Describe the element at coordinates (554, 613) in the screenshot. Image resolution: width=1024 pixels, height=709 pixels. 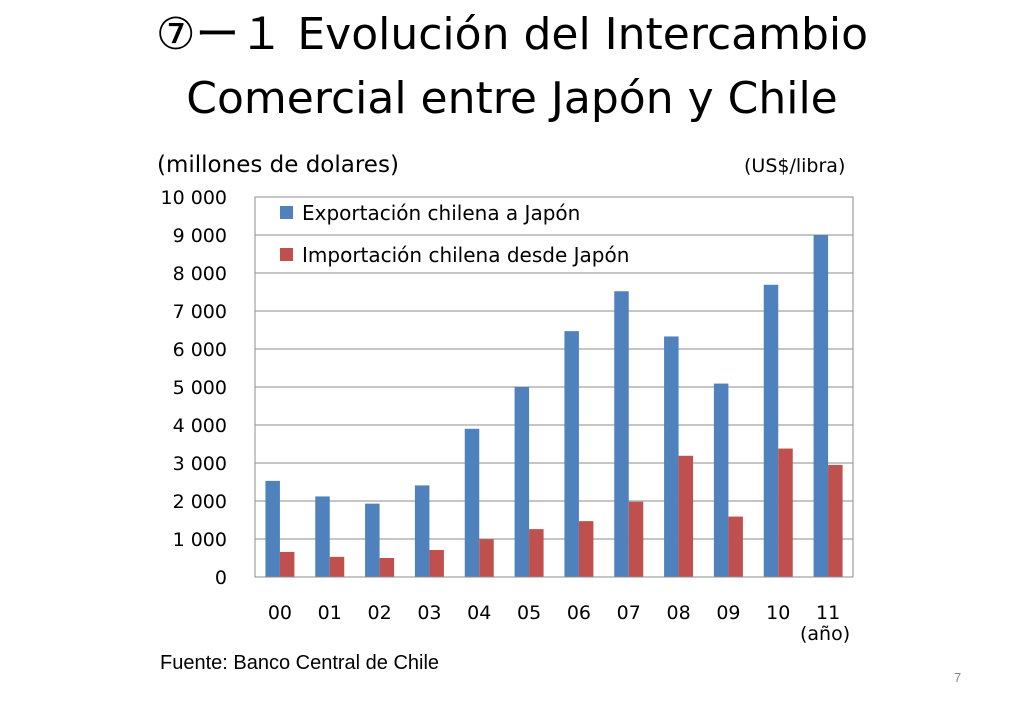
I see `x-axis-ticks: 00 01 02 03 04 05 06 07 08 09 10 11` at that location.